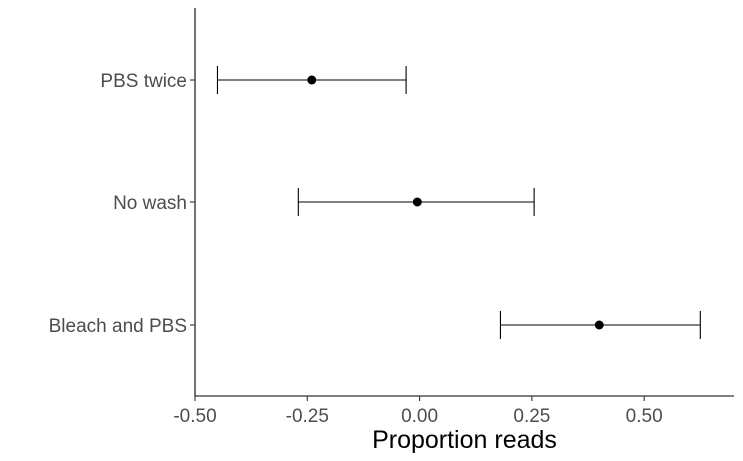  I want to click on y-axis-ticks: PBS twice No wash Bleach and PBS, so click(122, 204).